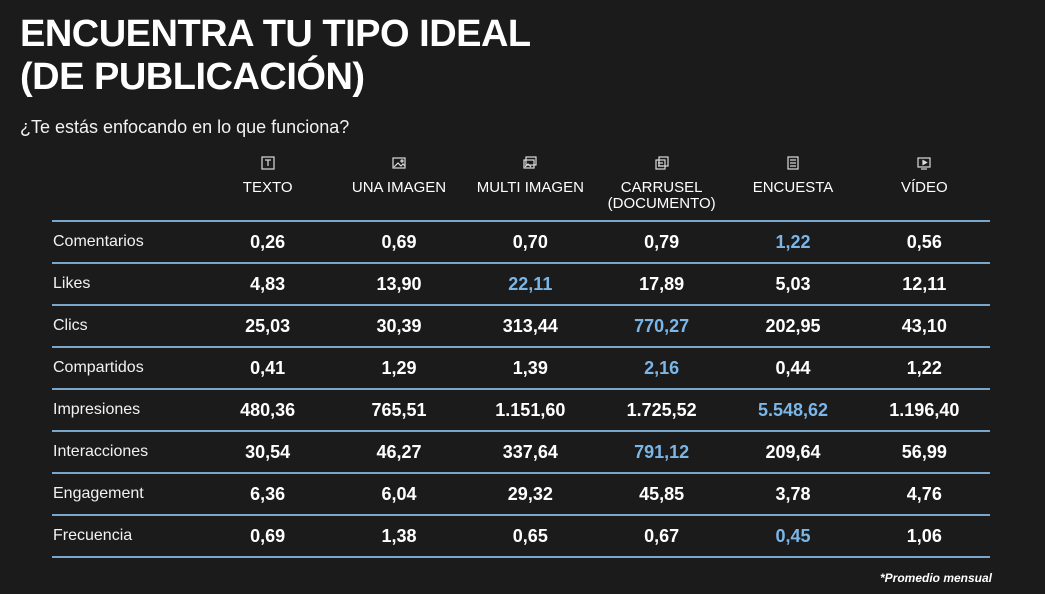  I want to click on table-cell: 1,06, so click(924, 536).